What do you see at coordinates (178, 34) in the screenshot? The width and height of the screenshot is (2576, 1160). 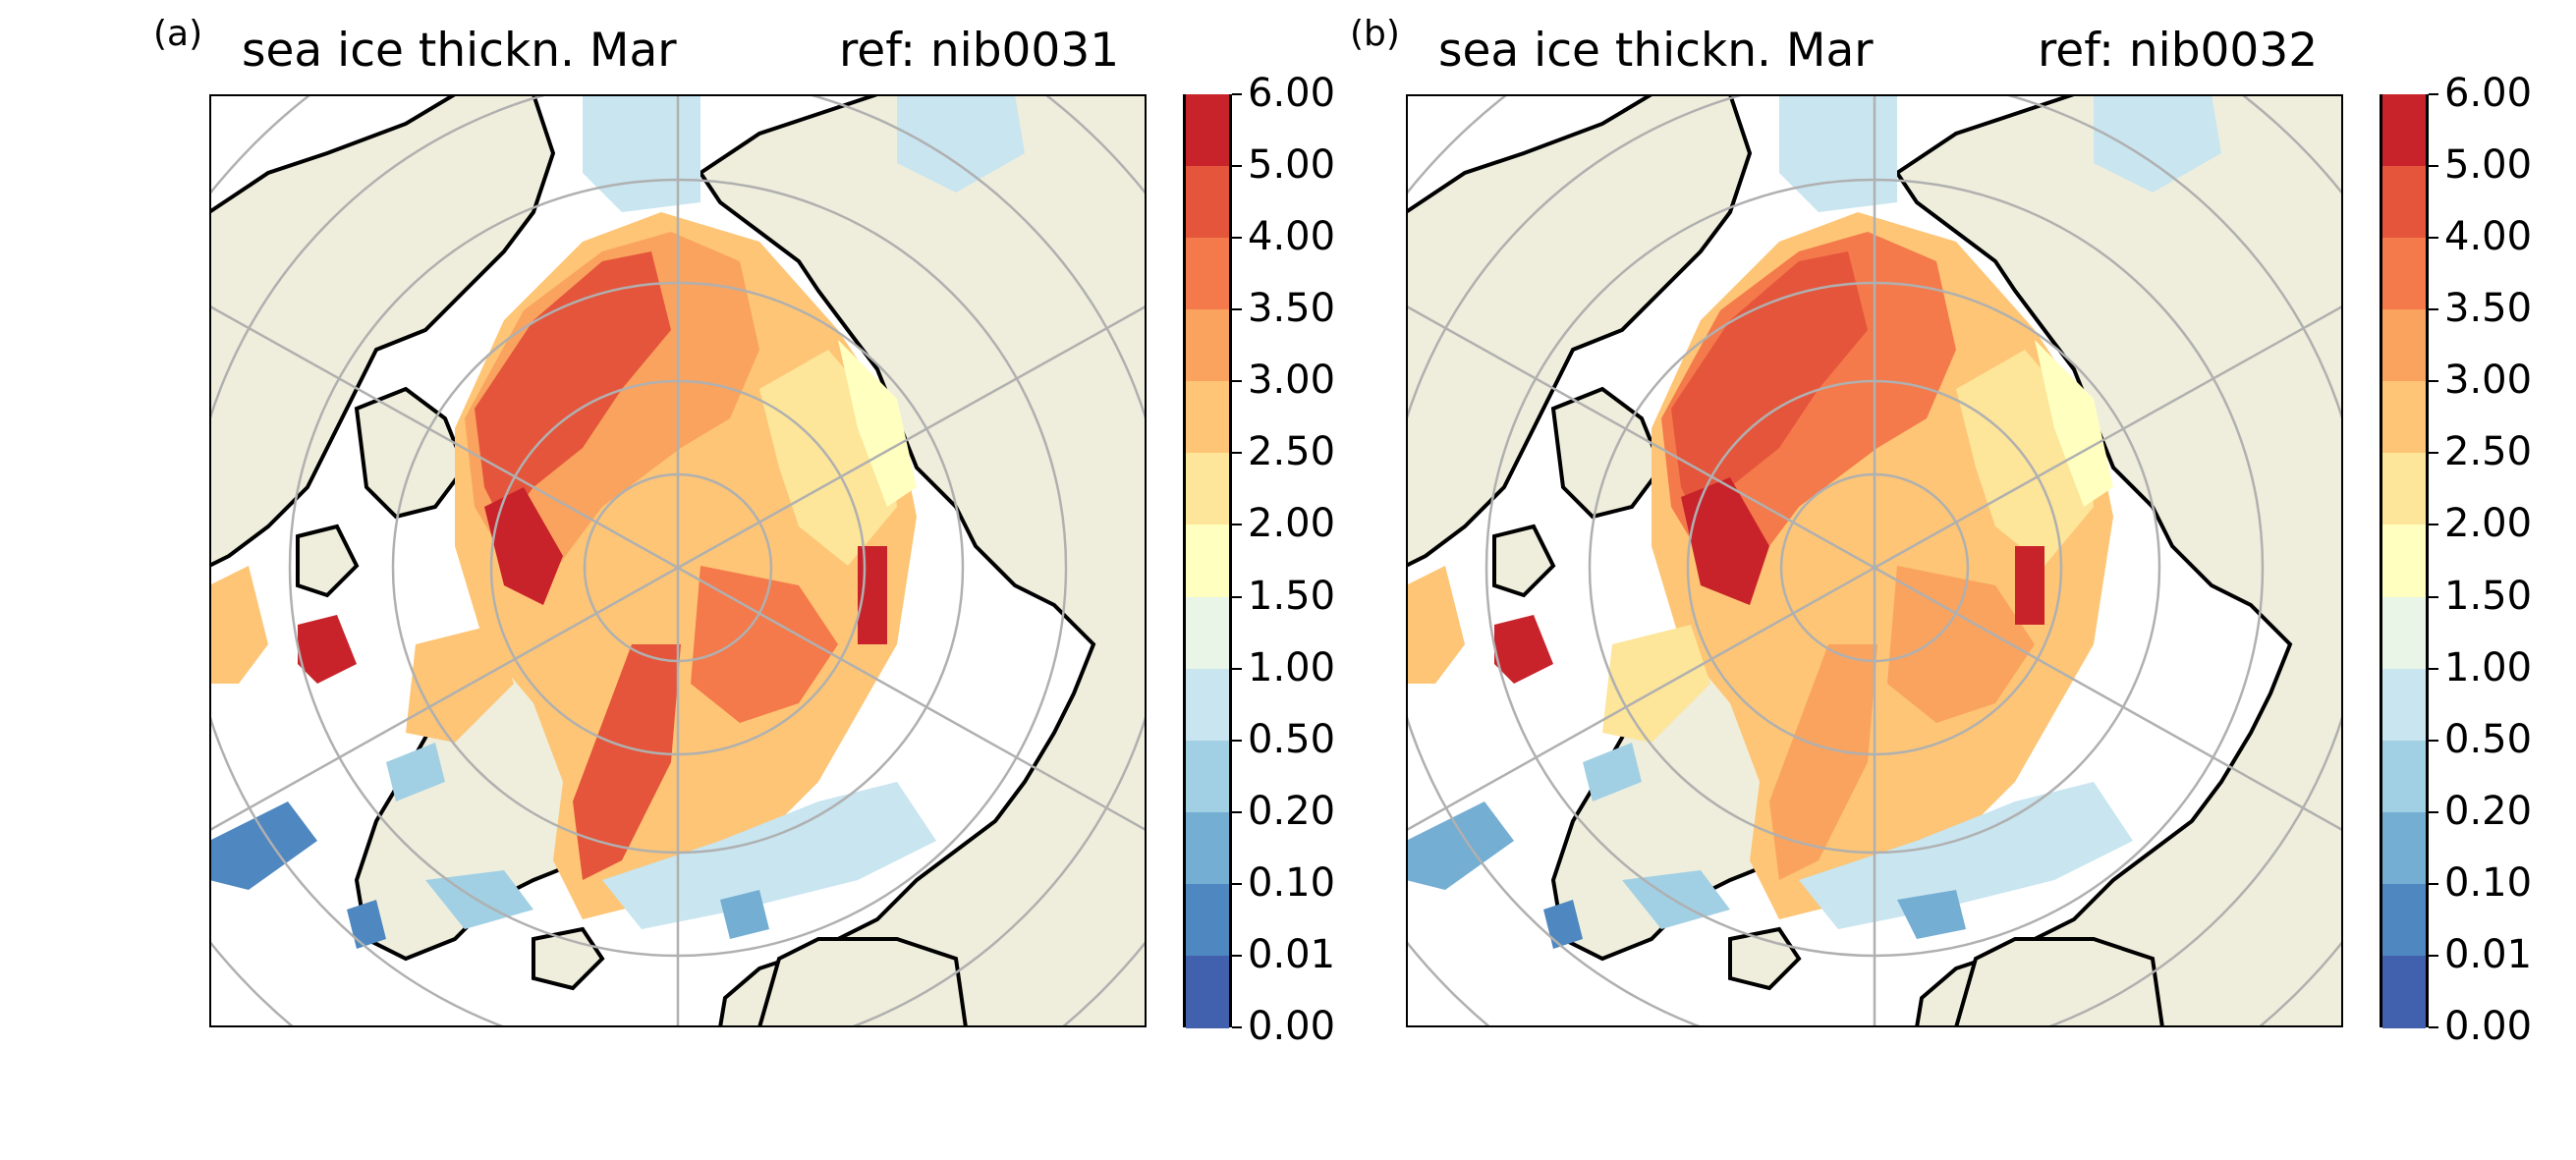 I see `panel-label: (a)` at bounding box center [178, 34].